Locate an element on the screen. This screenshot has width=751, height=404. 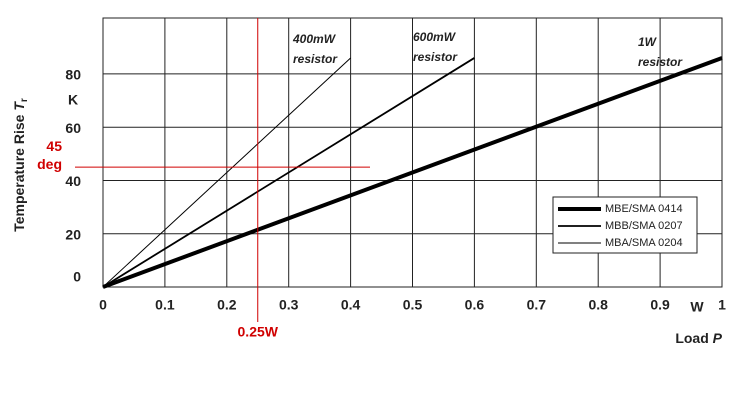
legend-label: MBA/SMA 0204 is located at coordinates (644, 243).